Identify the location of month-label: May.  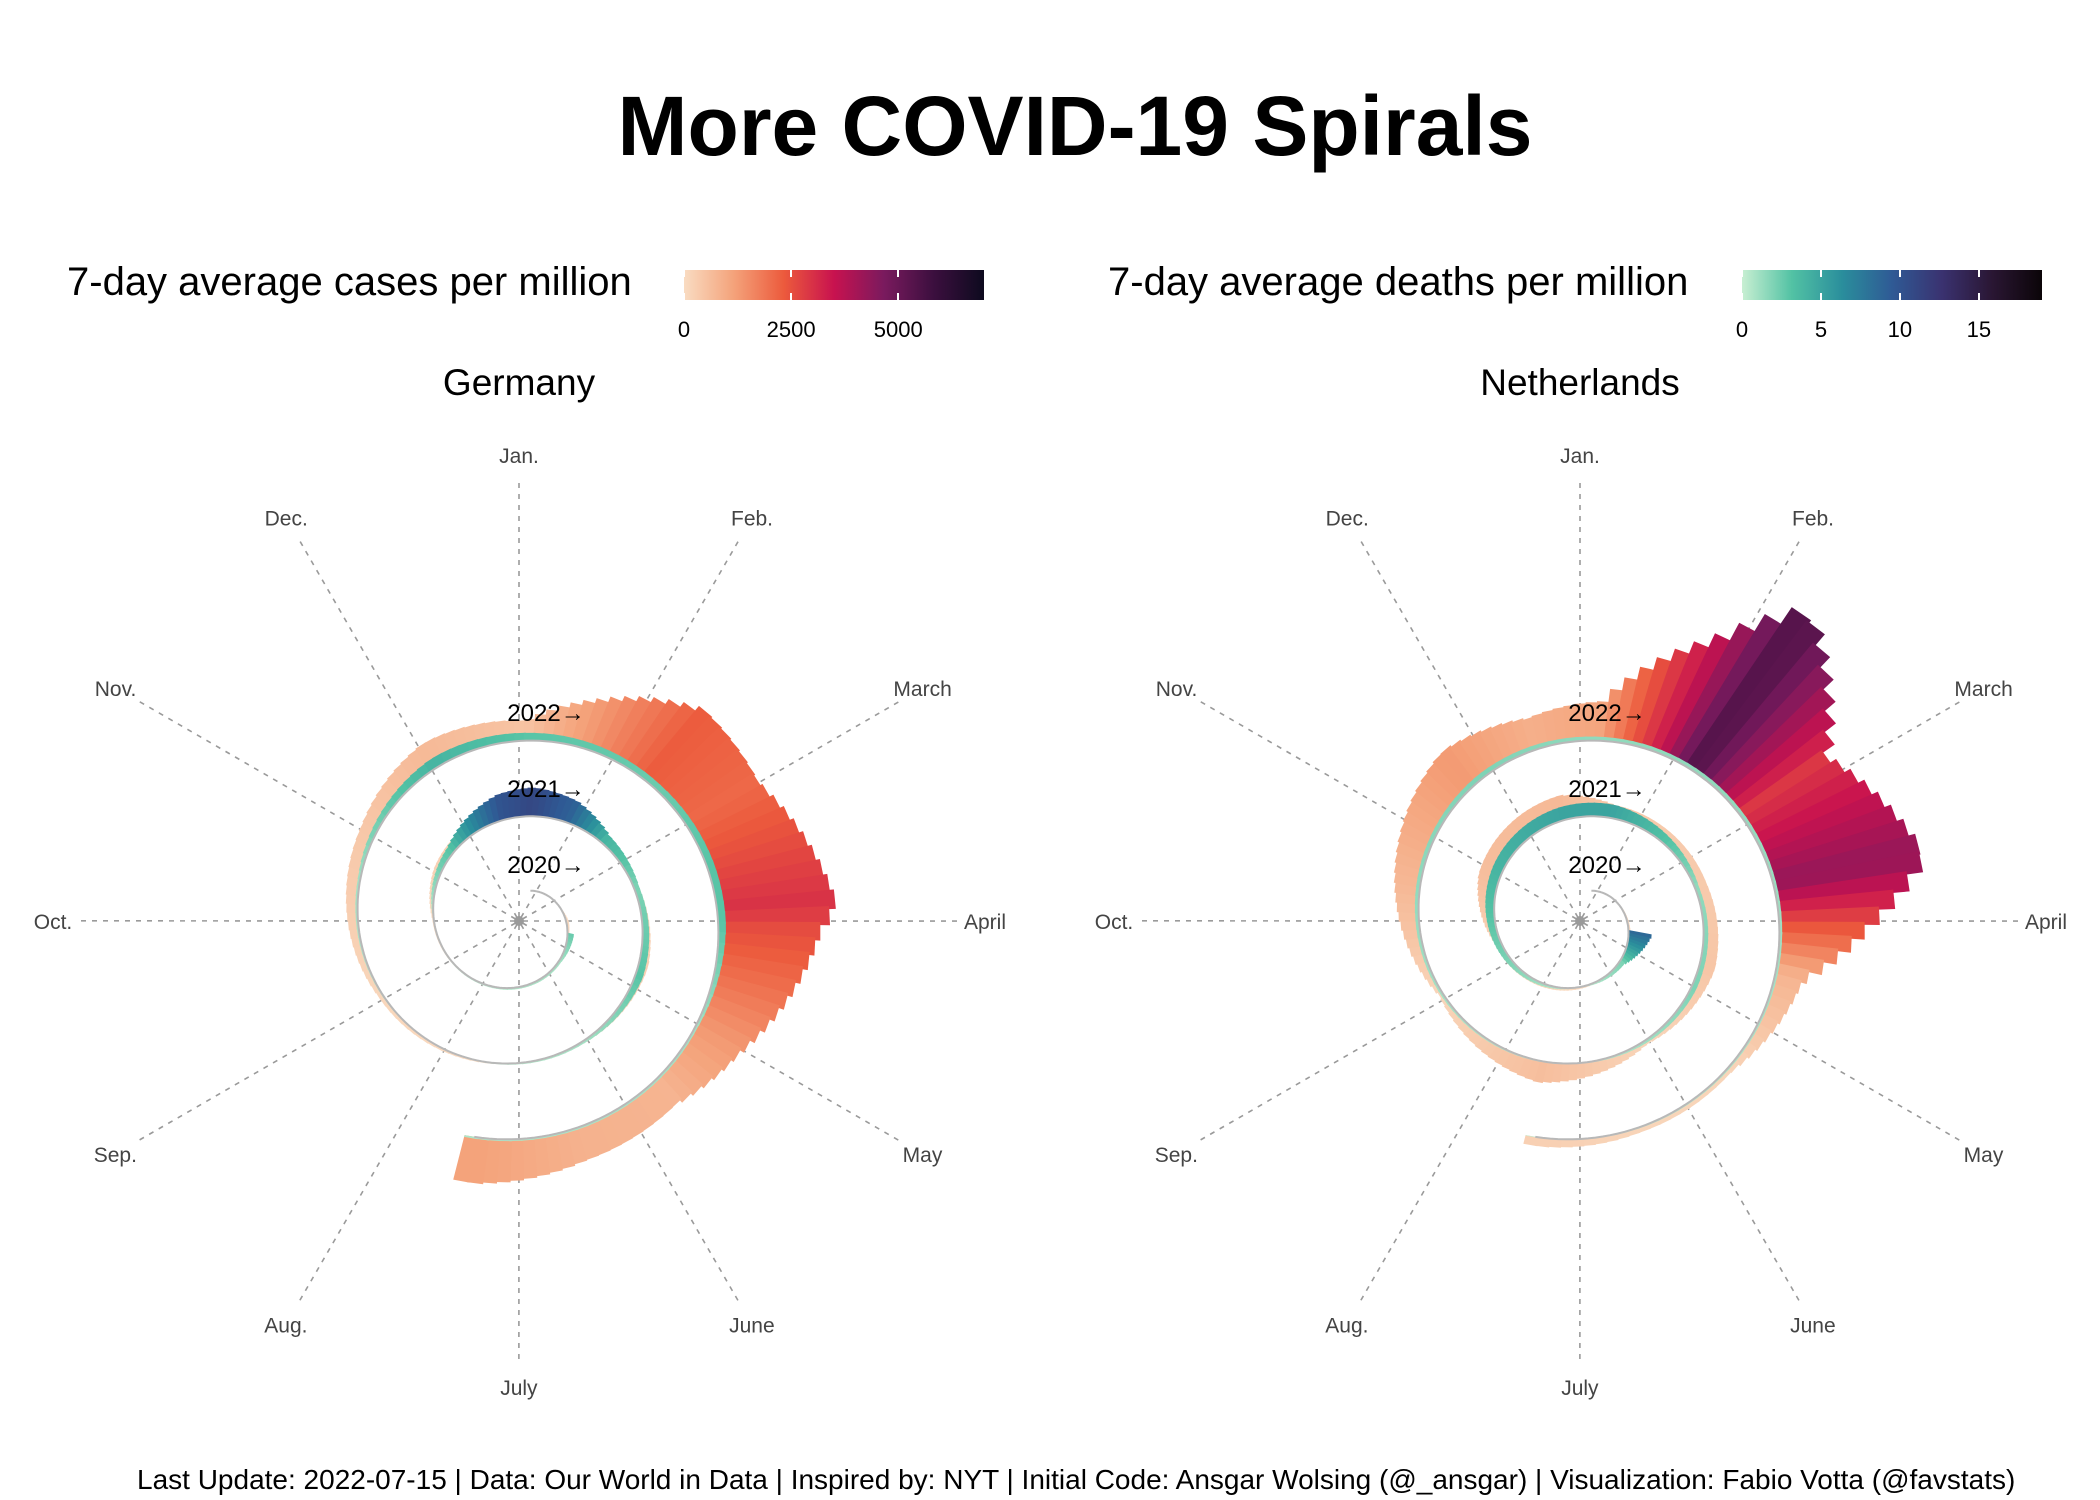
(923, 1155).